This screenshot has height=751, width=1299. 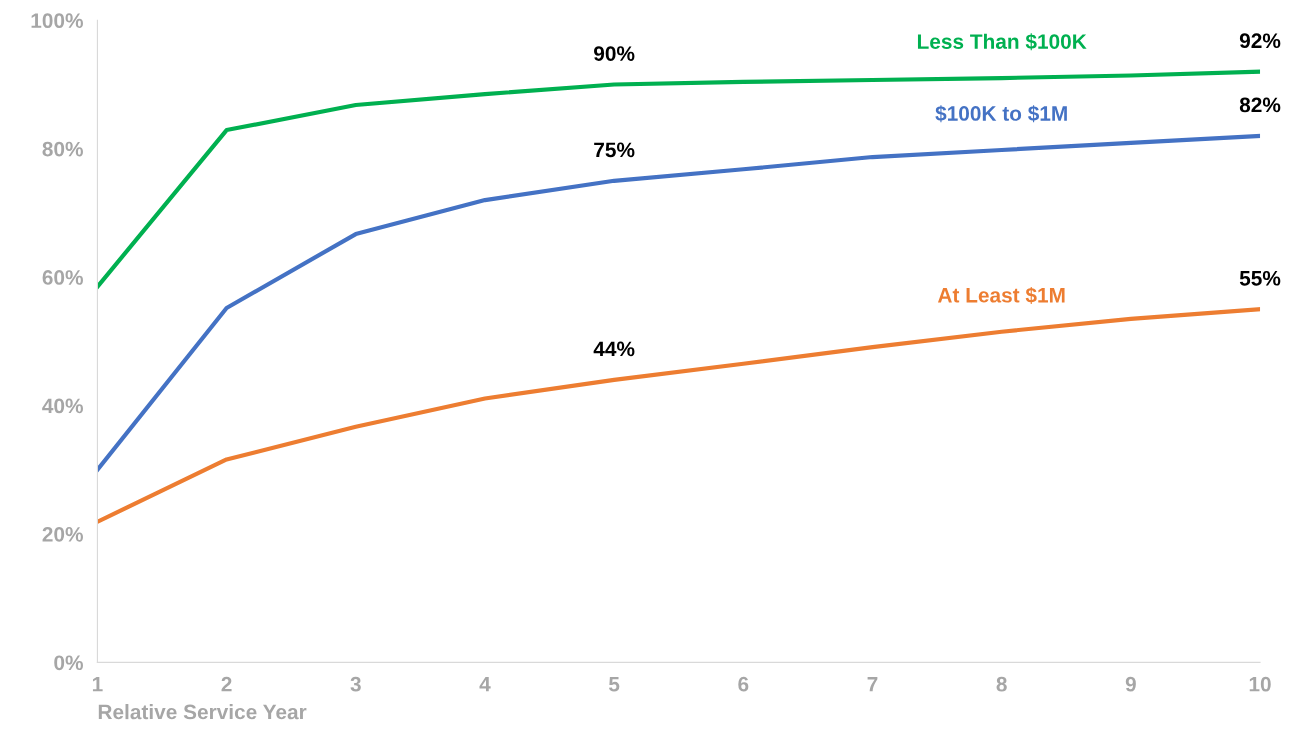 What do you see at coordinates (1001, 295) in the screenshot?
I see `series-label: At Least $1M` at bounding box center [1001, 295].